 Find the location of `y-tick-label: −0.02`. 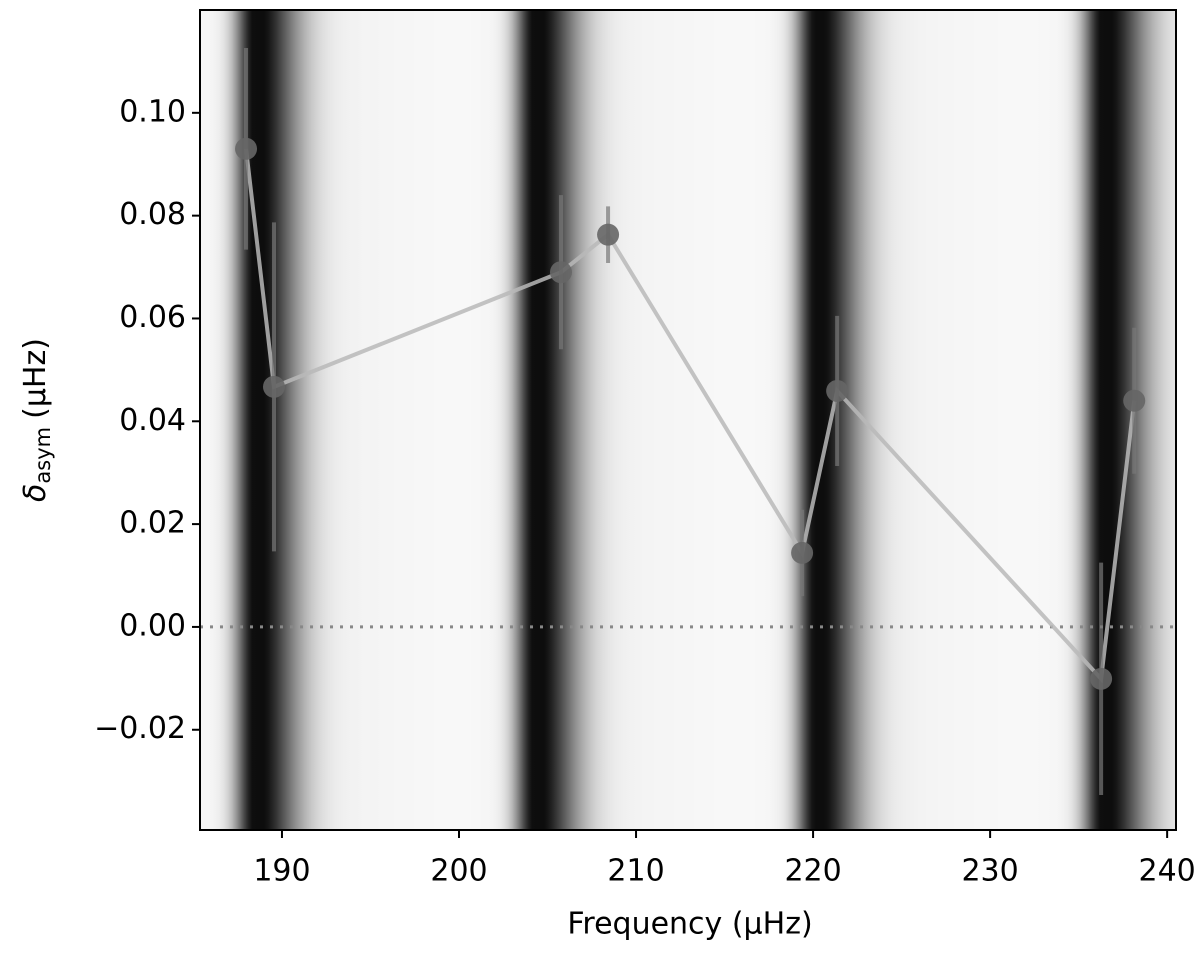

y-tick-label: −0.02 is located at coordinates (140, 728).